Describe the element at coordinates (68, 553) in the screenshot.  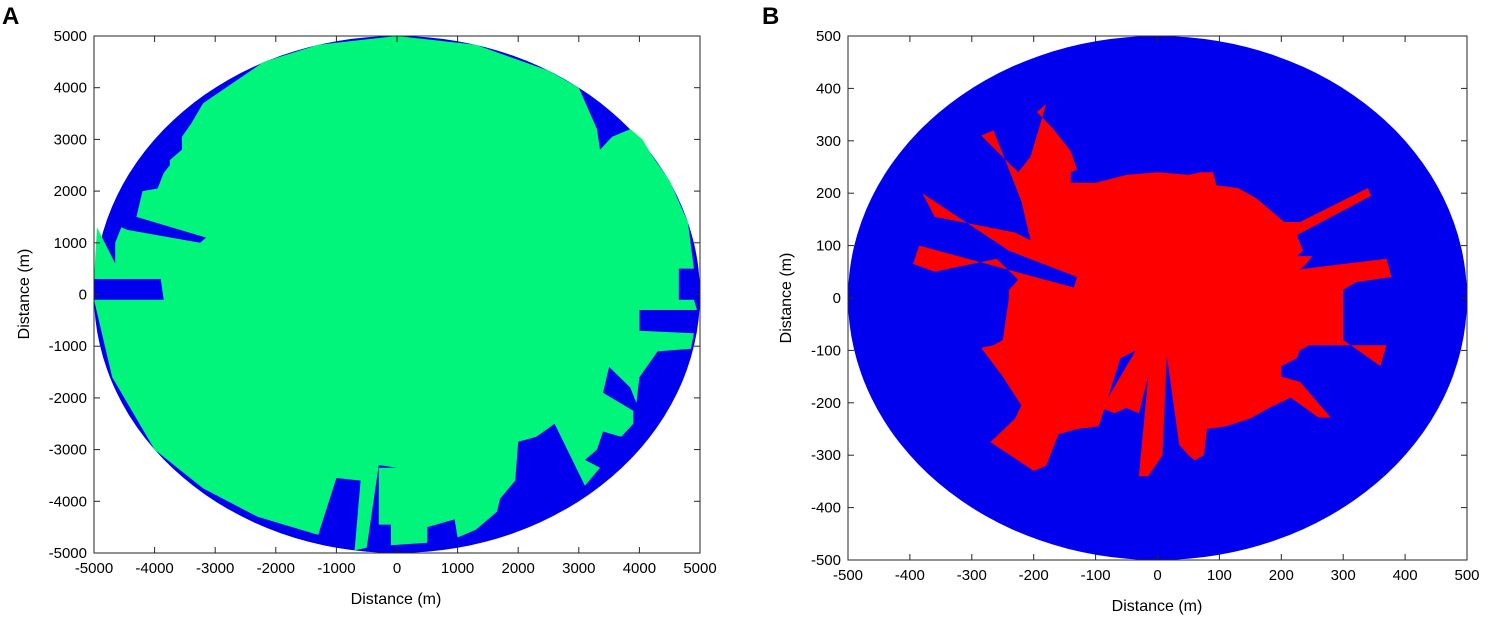
I see `panel-a-y-tick-label: -5000` at that location.